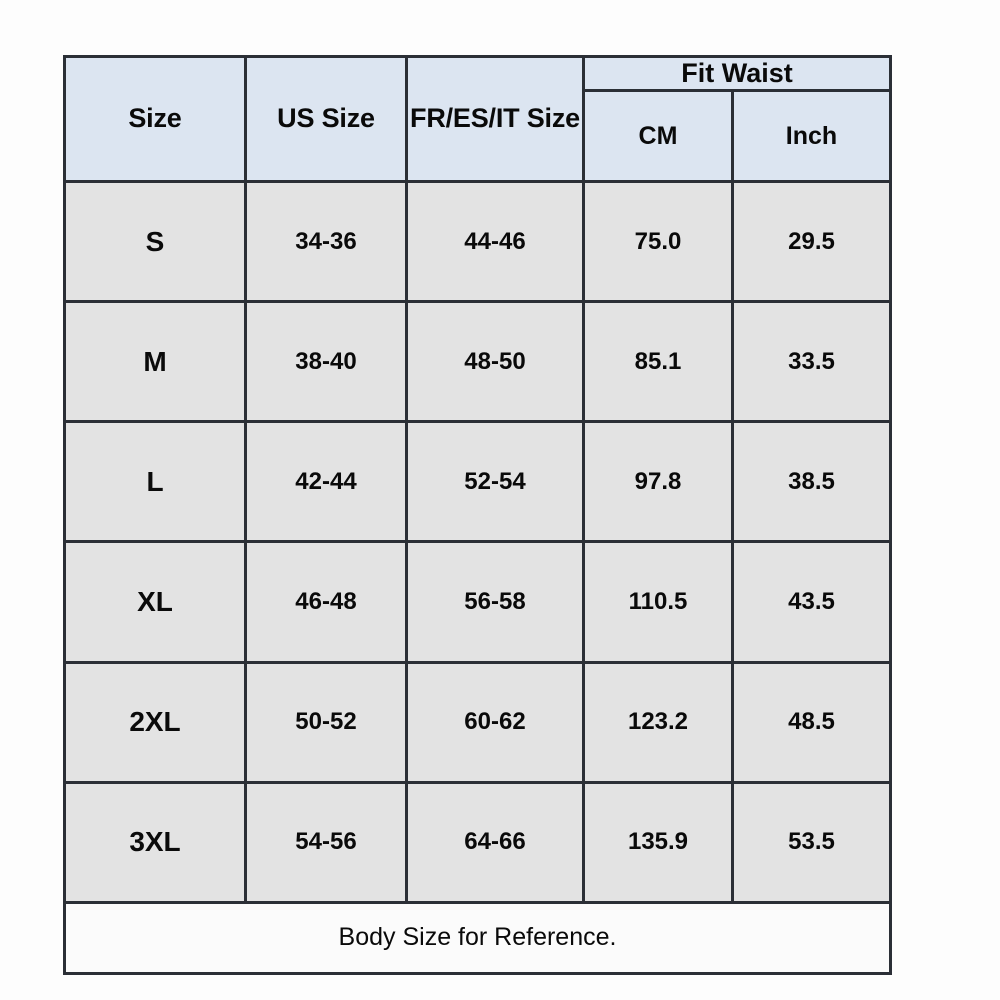  What do you see at coordinates (658, 362) in the screenshot?
I see `cell-cm: 85.1` at bounding box center [658, 362].